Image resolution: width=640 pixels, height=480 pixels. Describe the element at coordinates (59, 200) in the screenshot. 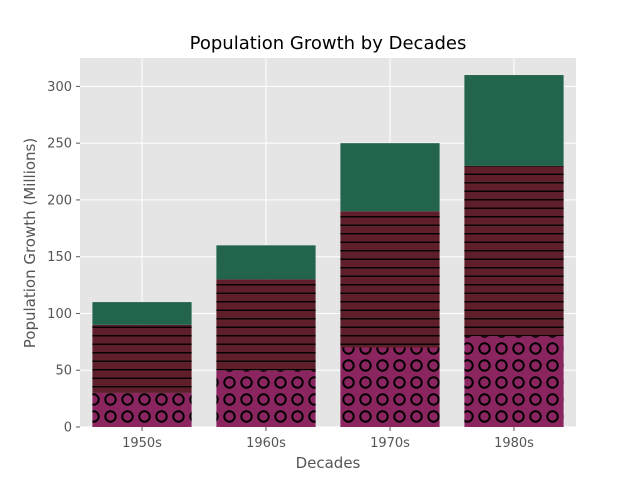

I see `y-tick-label: 200` at that location.